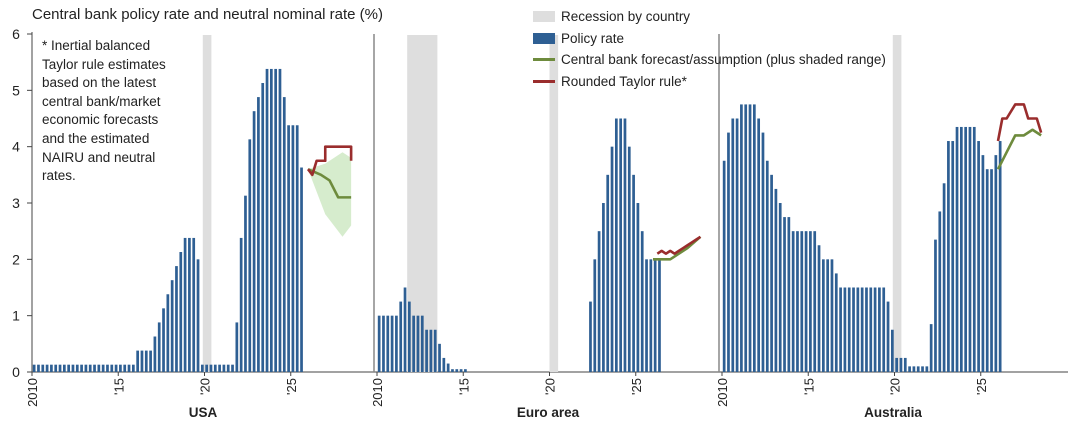  Describe the element at coordinates (207, 203) in the screenshot. I see `recession-band-usa` at that location.